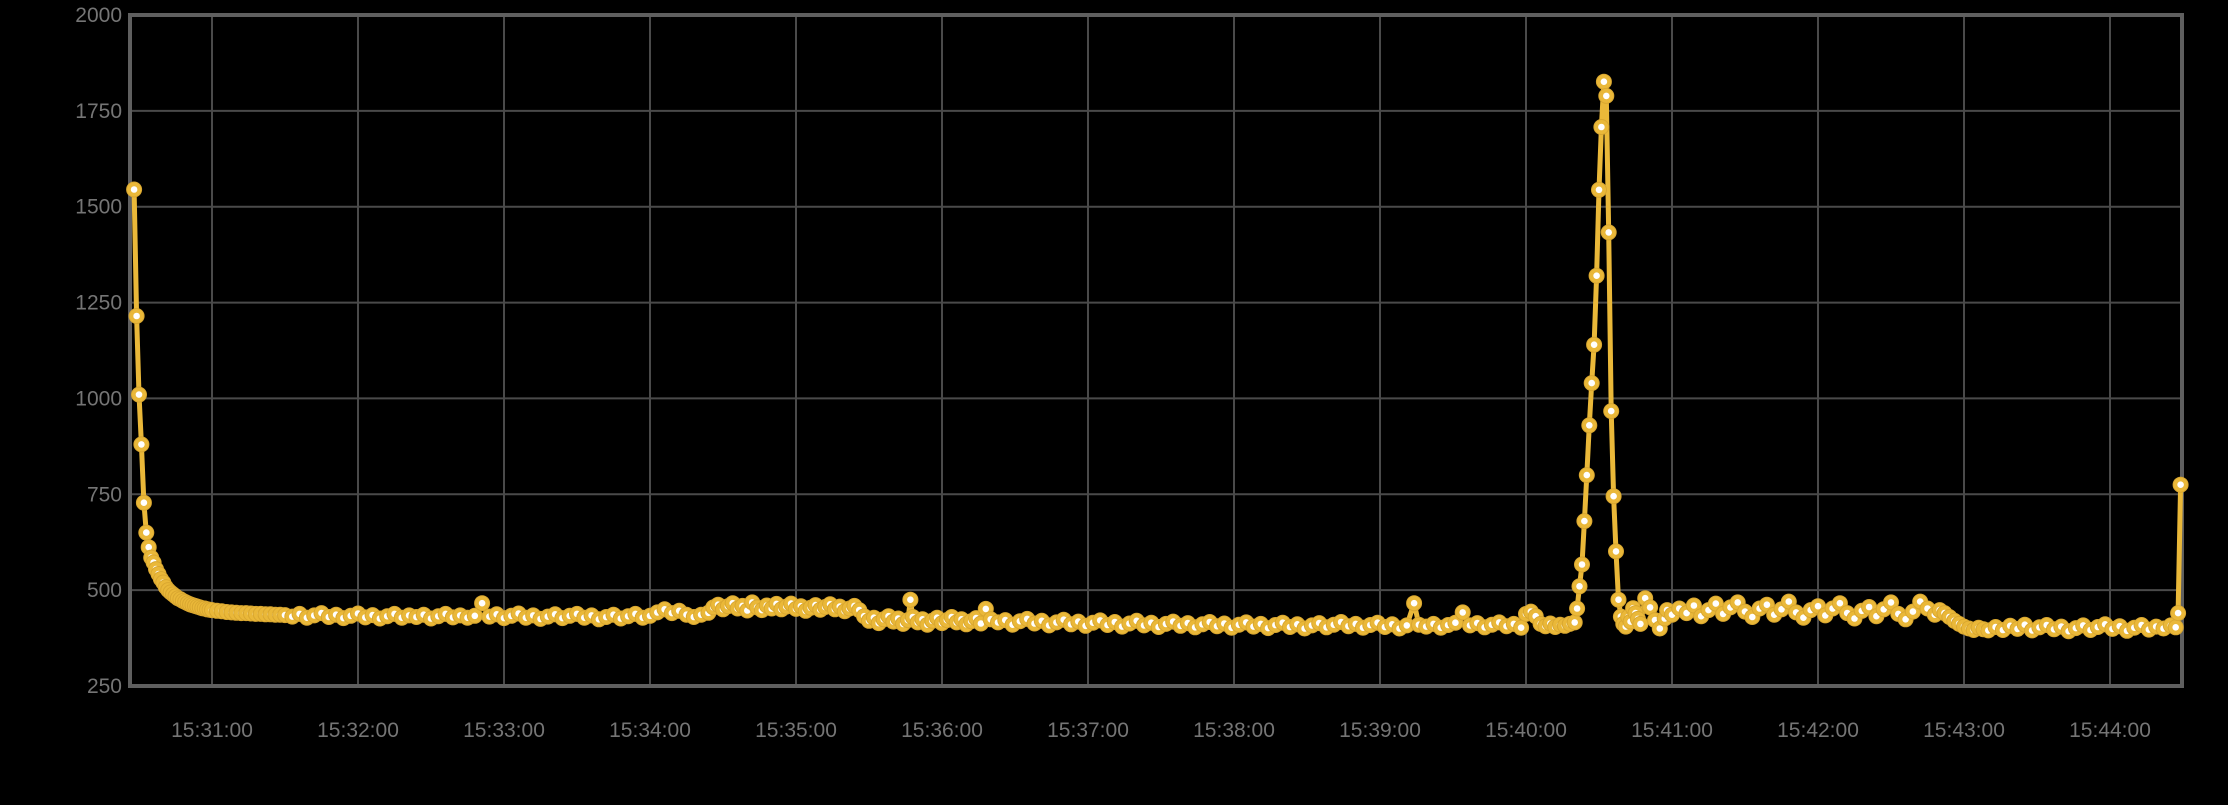  Describe the element at coordinates (1234, 730) in the screenshot. I see `x-tick-label: 15:38:00` at that location.